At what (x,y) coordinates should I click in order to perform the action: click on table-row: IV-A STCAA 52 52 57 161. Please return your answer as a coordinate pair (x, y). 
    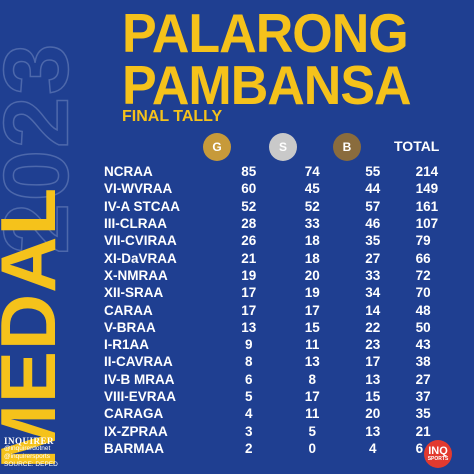
    Looking at the image, I should click on (279, 206).